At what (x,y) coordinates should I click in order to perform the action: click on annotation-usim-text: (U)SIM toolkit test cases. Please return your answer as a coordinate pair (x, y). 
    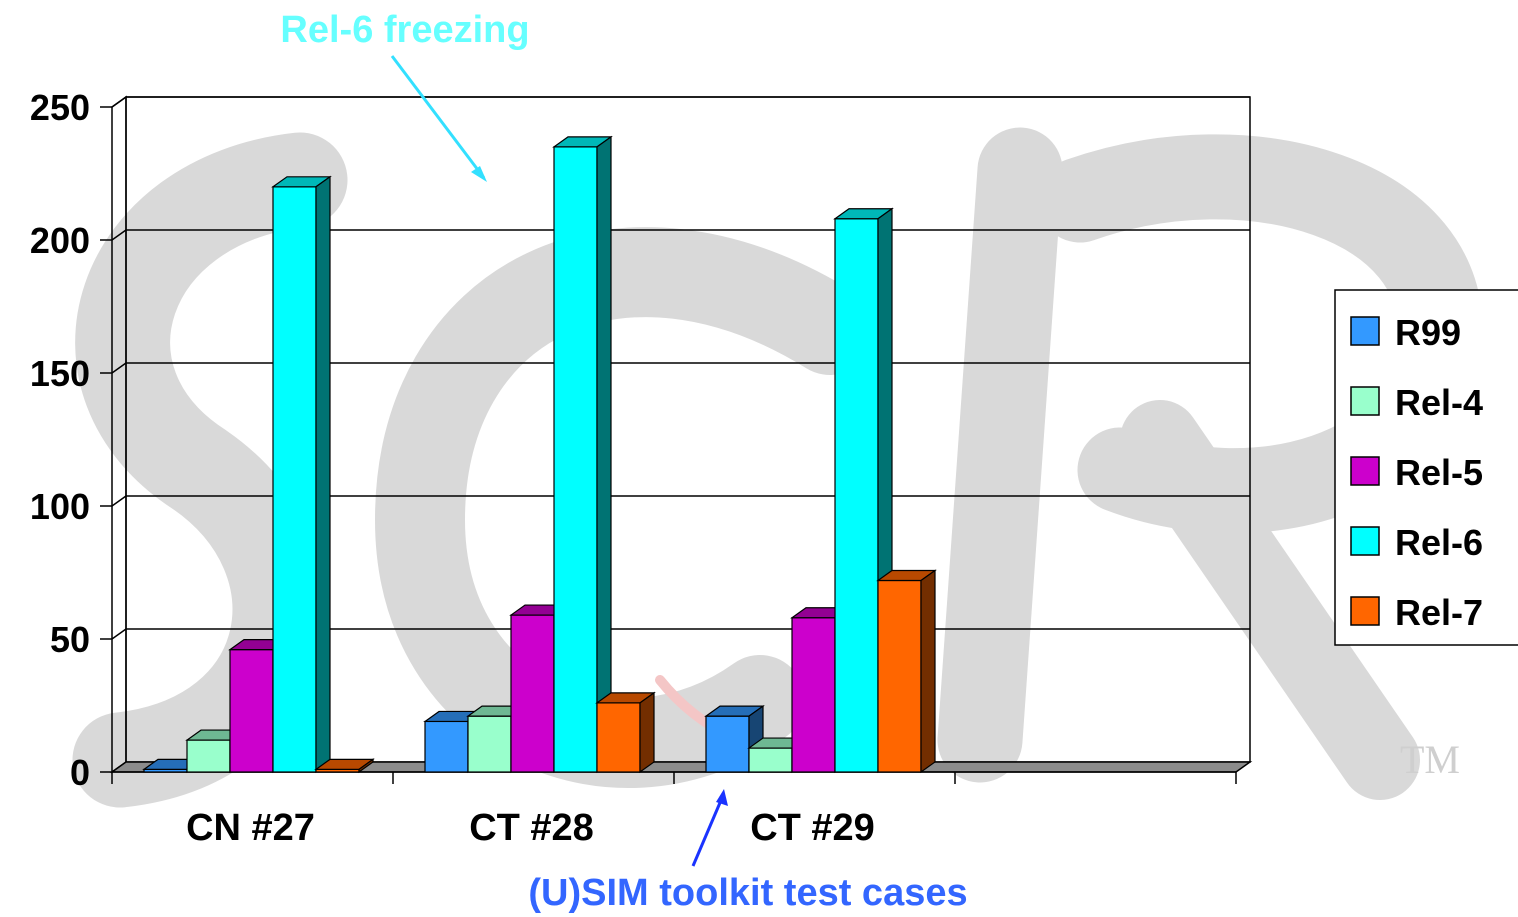
    Looking at the image, I should click on (747, 893).